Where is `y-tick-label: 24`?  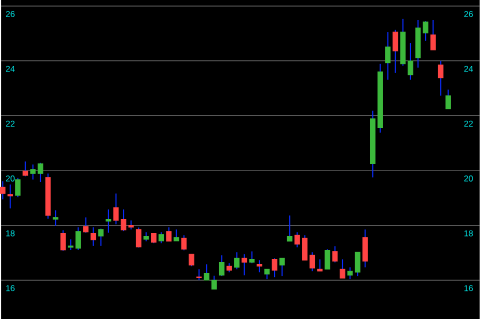 y-tick-label: 24 is located at coordinates (10, 69).